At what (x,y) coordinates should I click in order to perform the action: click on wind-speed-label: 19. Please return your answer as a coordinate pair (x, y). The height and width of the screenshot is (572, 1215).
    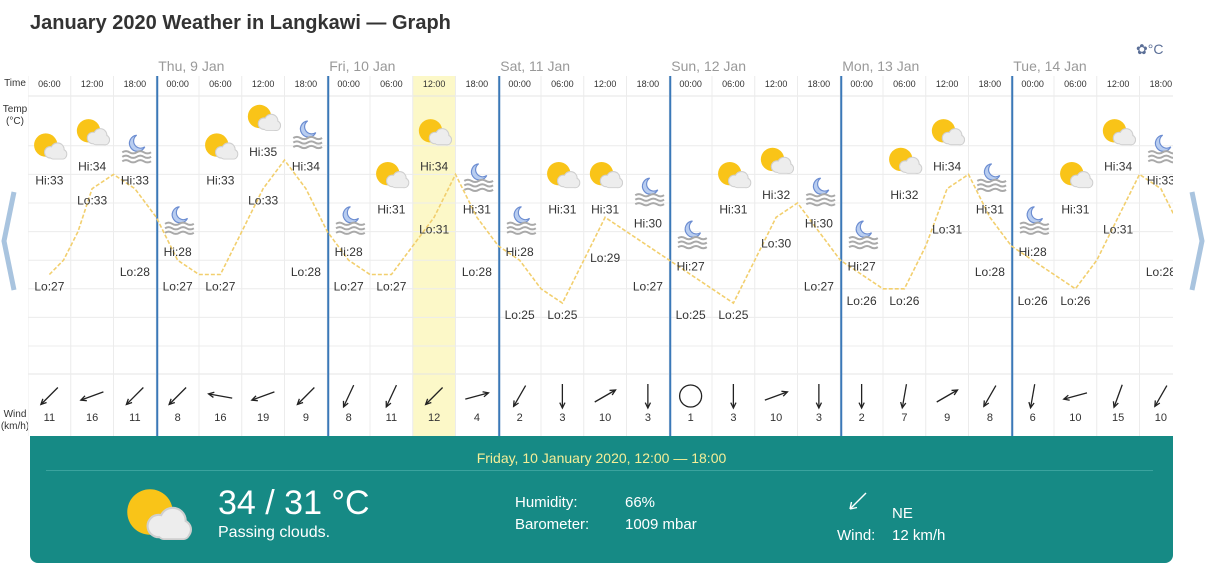
    Looking at the image, I should click on (263, 418).